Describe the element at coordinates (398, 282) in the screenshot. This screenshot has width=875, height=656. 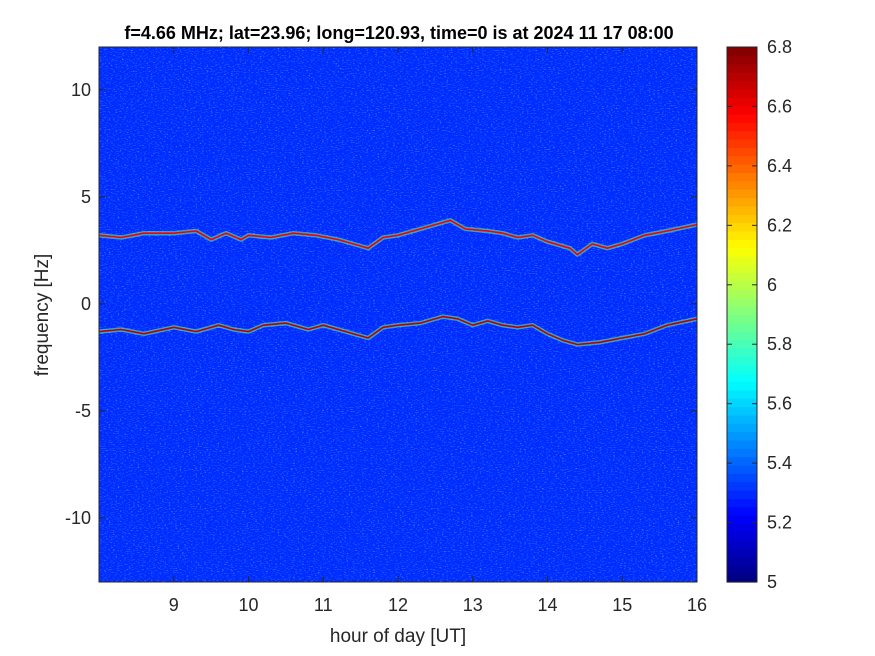
I see `trace-group` at that location.